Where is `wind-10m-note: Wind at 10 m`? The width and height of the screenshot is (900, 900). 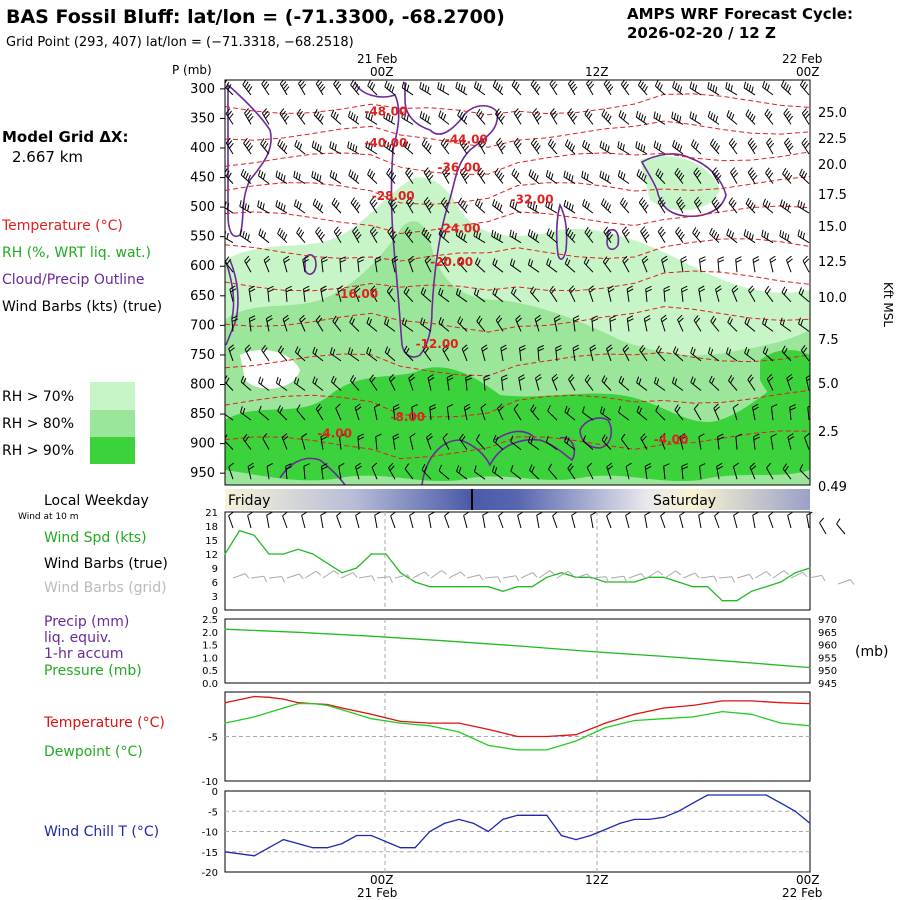 wind-10m-note: Wind at 10 m is located at coordinates (48, 517).